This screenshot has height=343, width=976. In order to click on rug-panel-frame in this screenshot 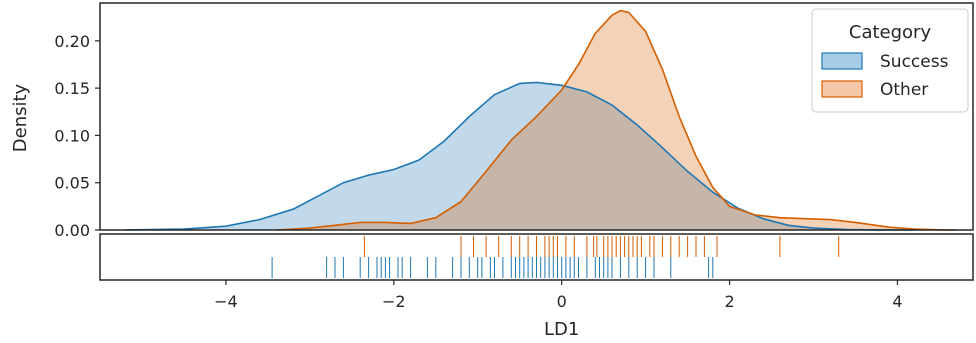, I will do `click(536, 257)`.